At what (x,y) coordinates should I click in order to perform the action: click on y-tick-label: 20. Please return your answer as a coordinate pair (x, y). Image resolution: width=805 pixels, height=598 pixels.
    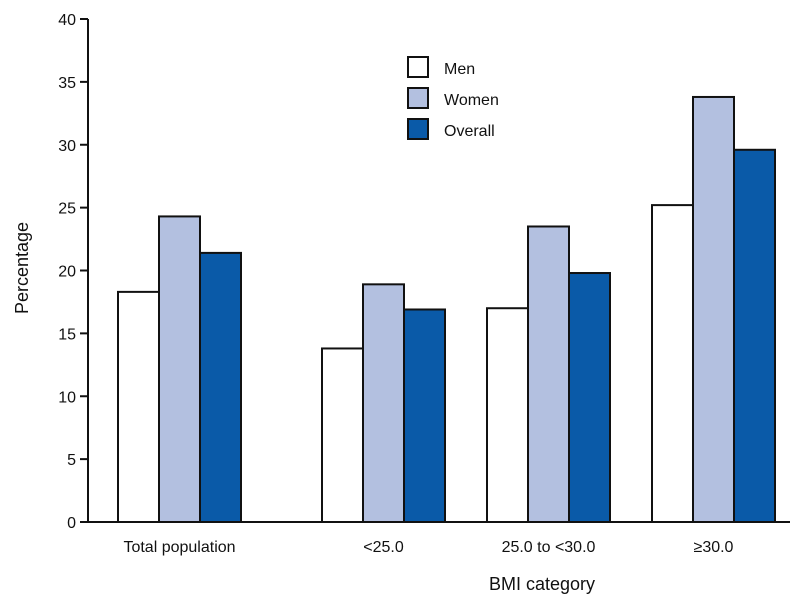
    Looking at the image, I should click on (67, 272).